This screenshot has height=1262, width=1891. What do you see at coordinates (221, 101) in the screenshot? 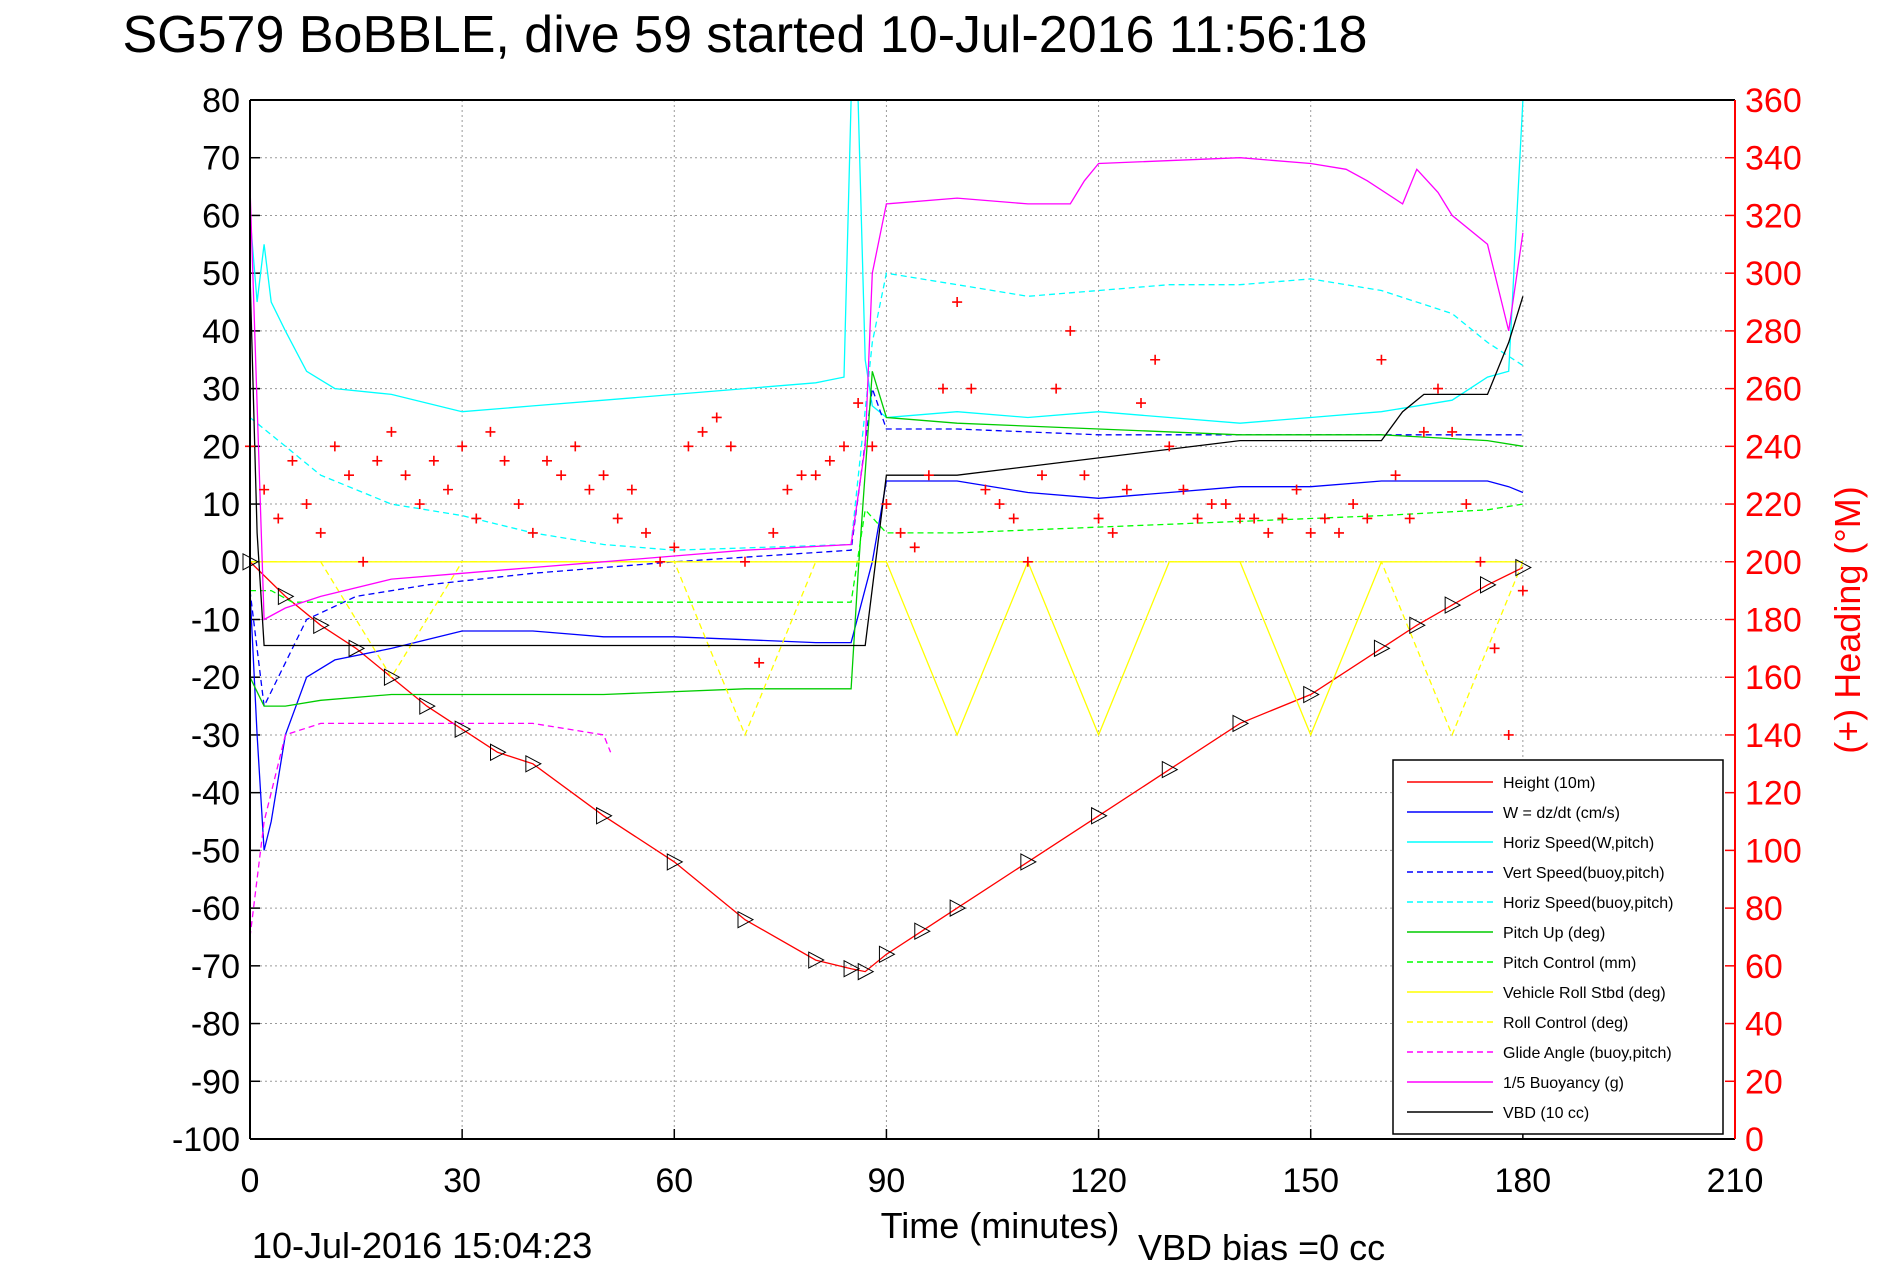
I see `y-tick-label: 80` at bounding box center [221, 101].